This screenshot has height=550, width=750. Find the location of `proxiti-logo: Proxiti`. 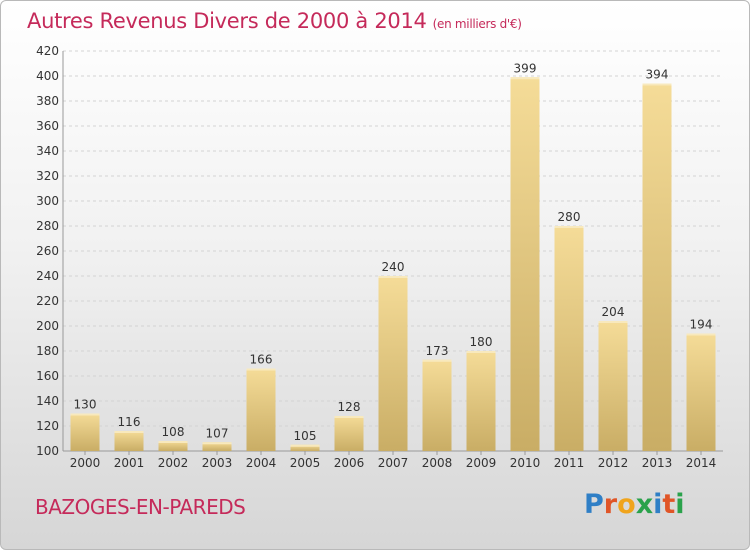

proxiti-logo: Proxiti is located at coordinates (634, 504).